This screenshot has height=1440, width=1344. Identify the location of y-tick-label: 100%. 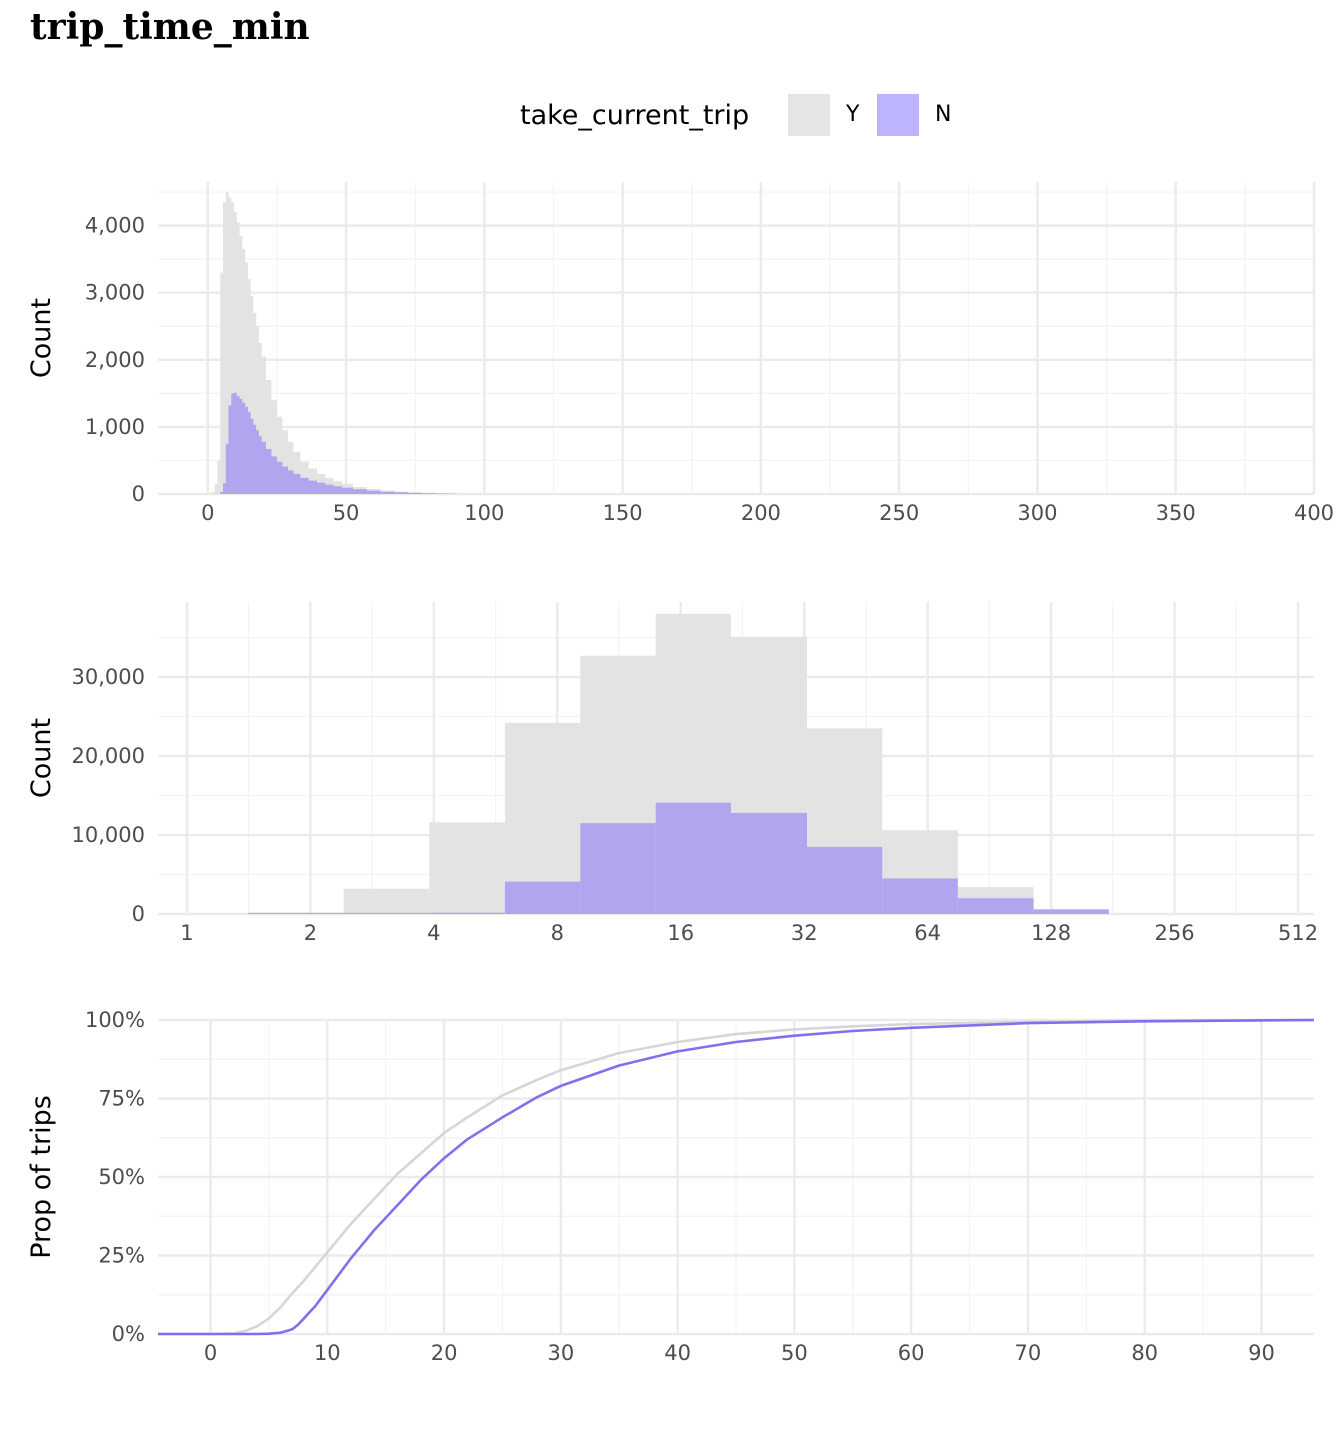
(115, 1020).